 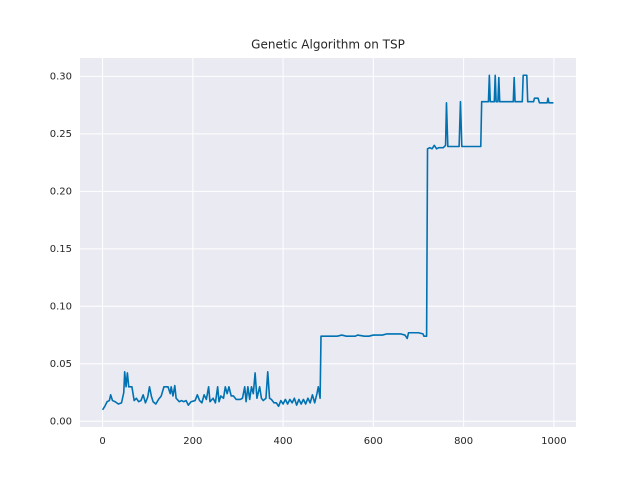 What do you see at coordinates (61, 364) in the screenshot?
I see `y-tick-label: 0.05` at bounding box center [61, 364].